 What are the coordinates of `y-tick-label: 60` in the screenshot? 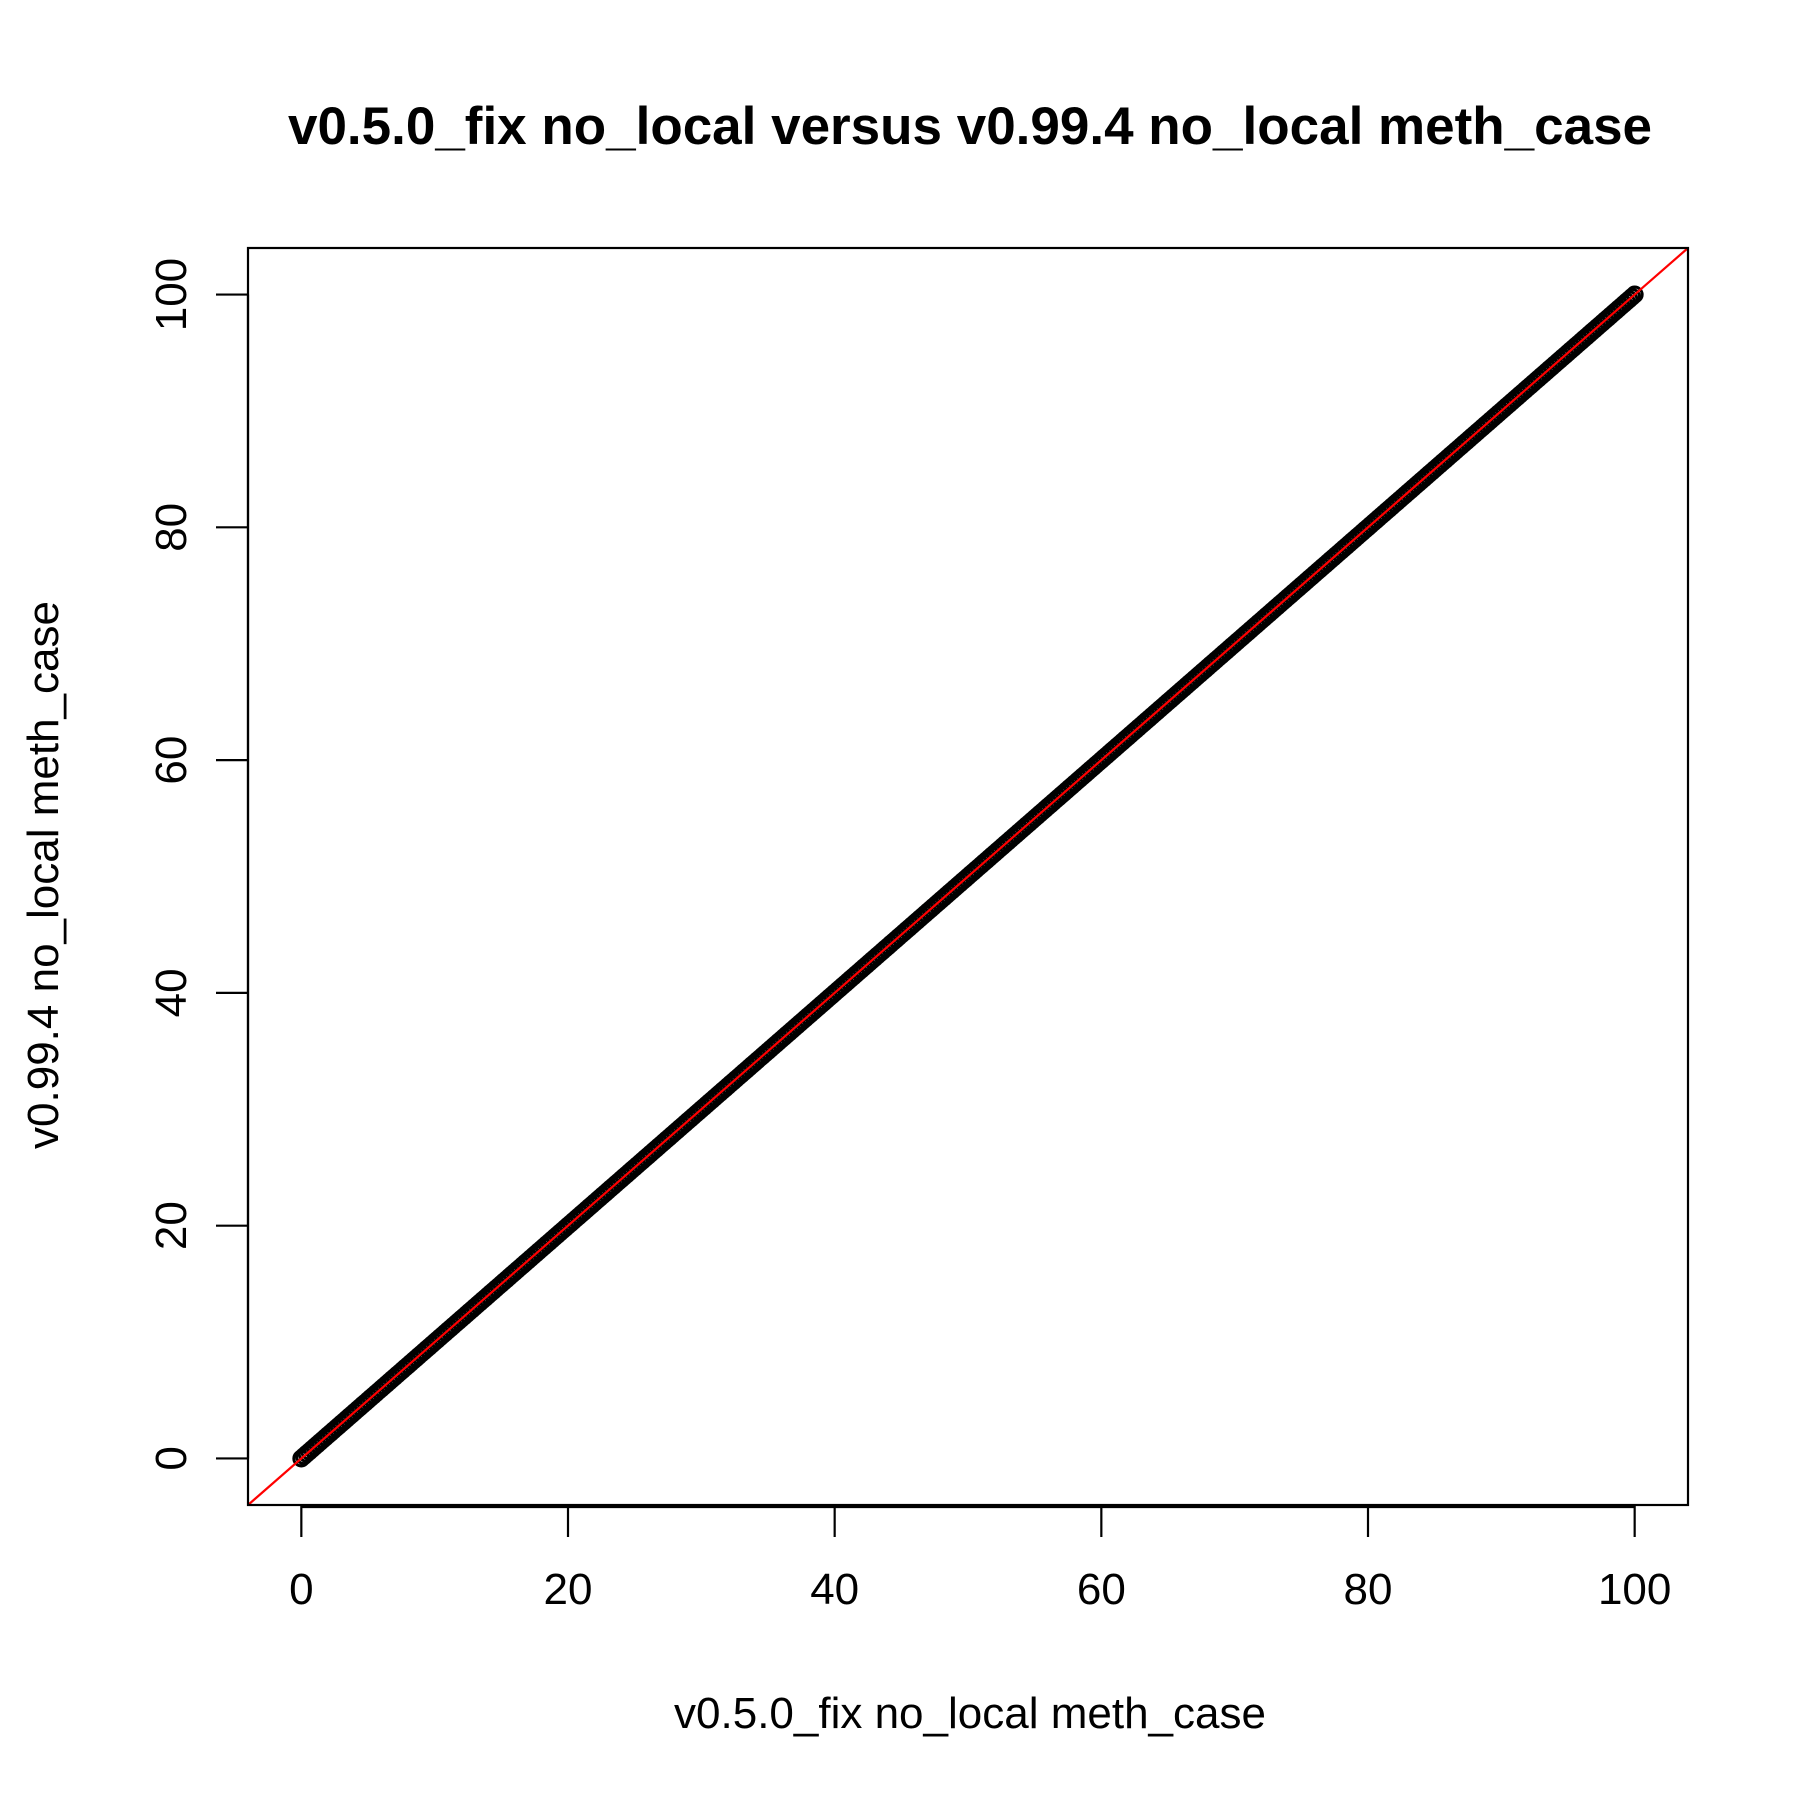 It's located at (171, 760).